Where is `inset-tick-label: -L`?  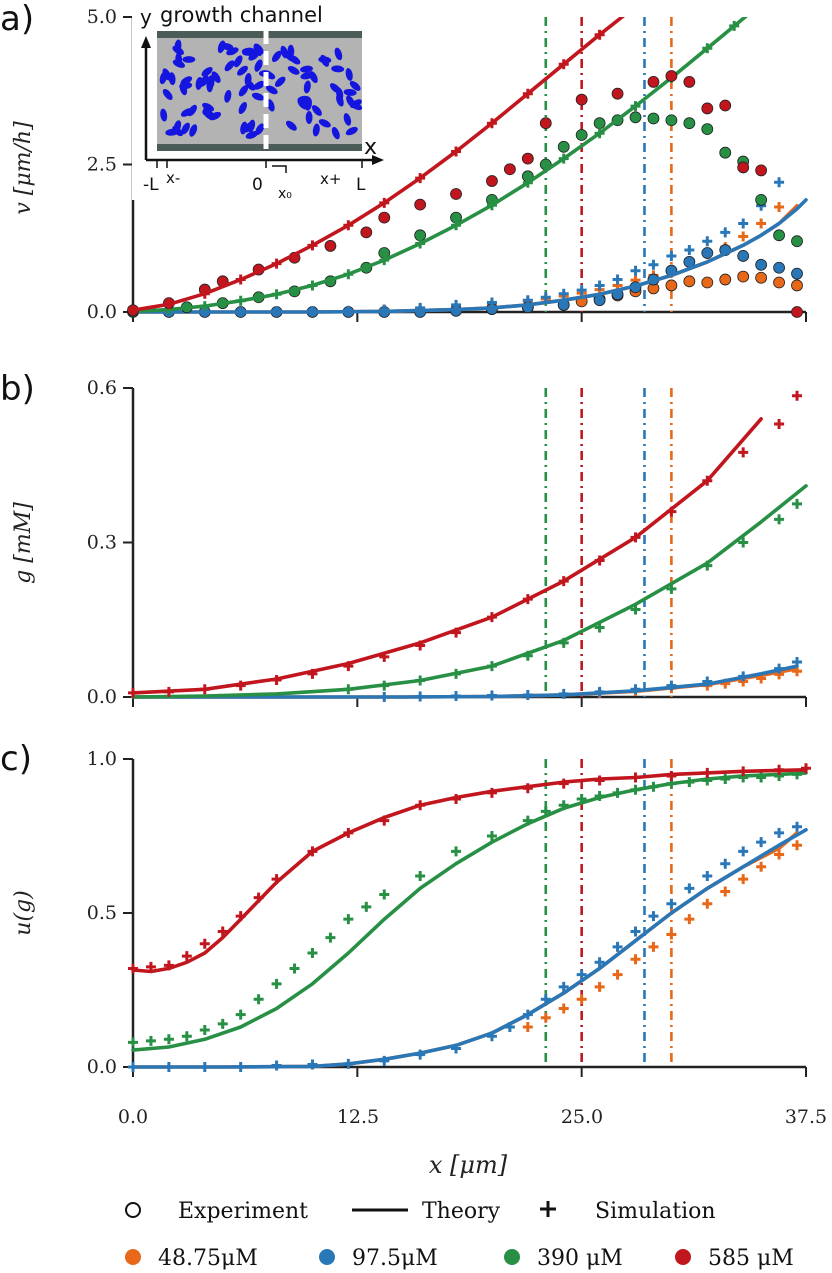
inset-tick-label: -L is located at coordinates (151, 185).